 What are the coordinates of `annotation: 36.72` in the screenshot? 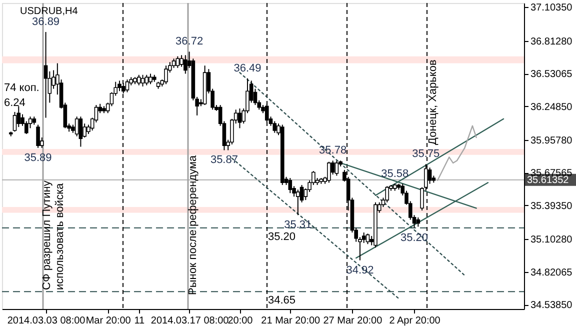 It's located at (190, 42).